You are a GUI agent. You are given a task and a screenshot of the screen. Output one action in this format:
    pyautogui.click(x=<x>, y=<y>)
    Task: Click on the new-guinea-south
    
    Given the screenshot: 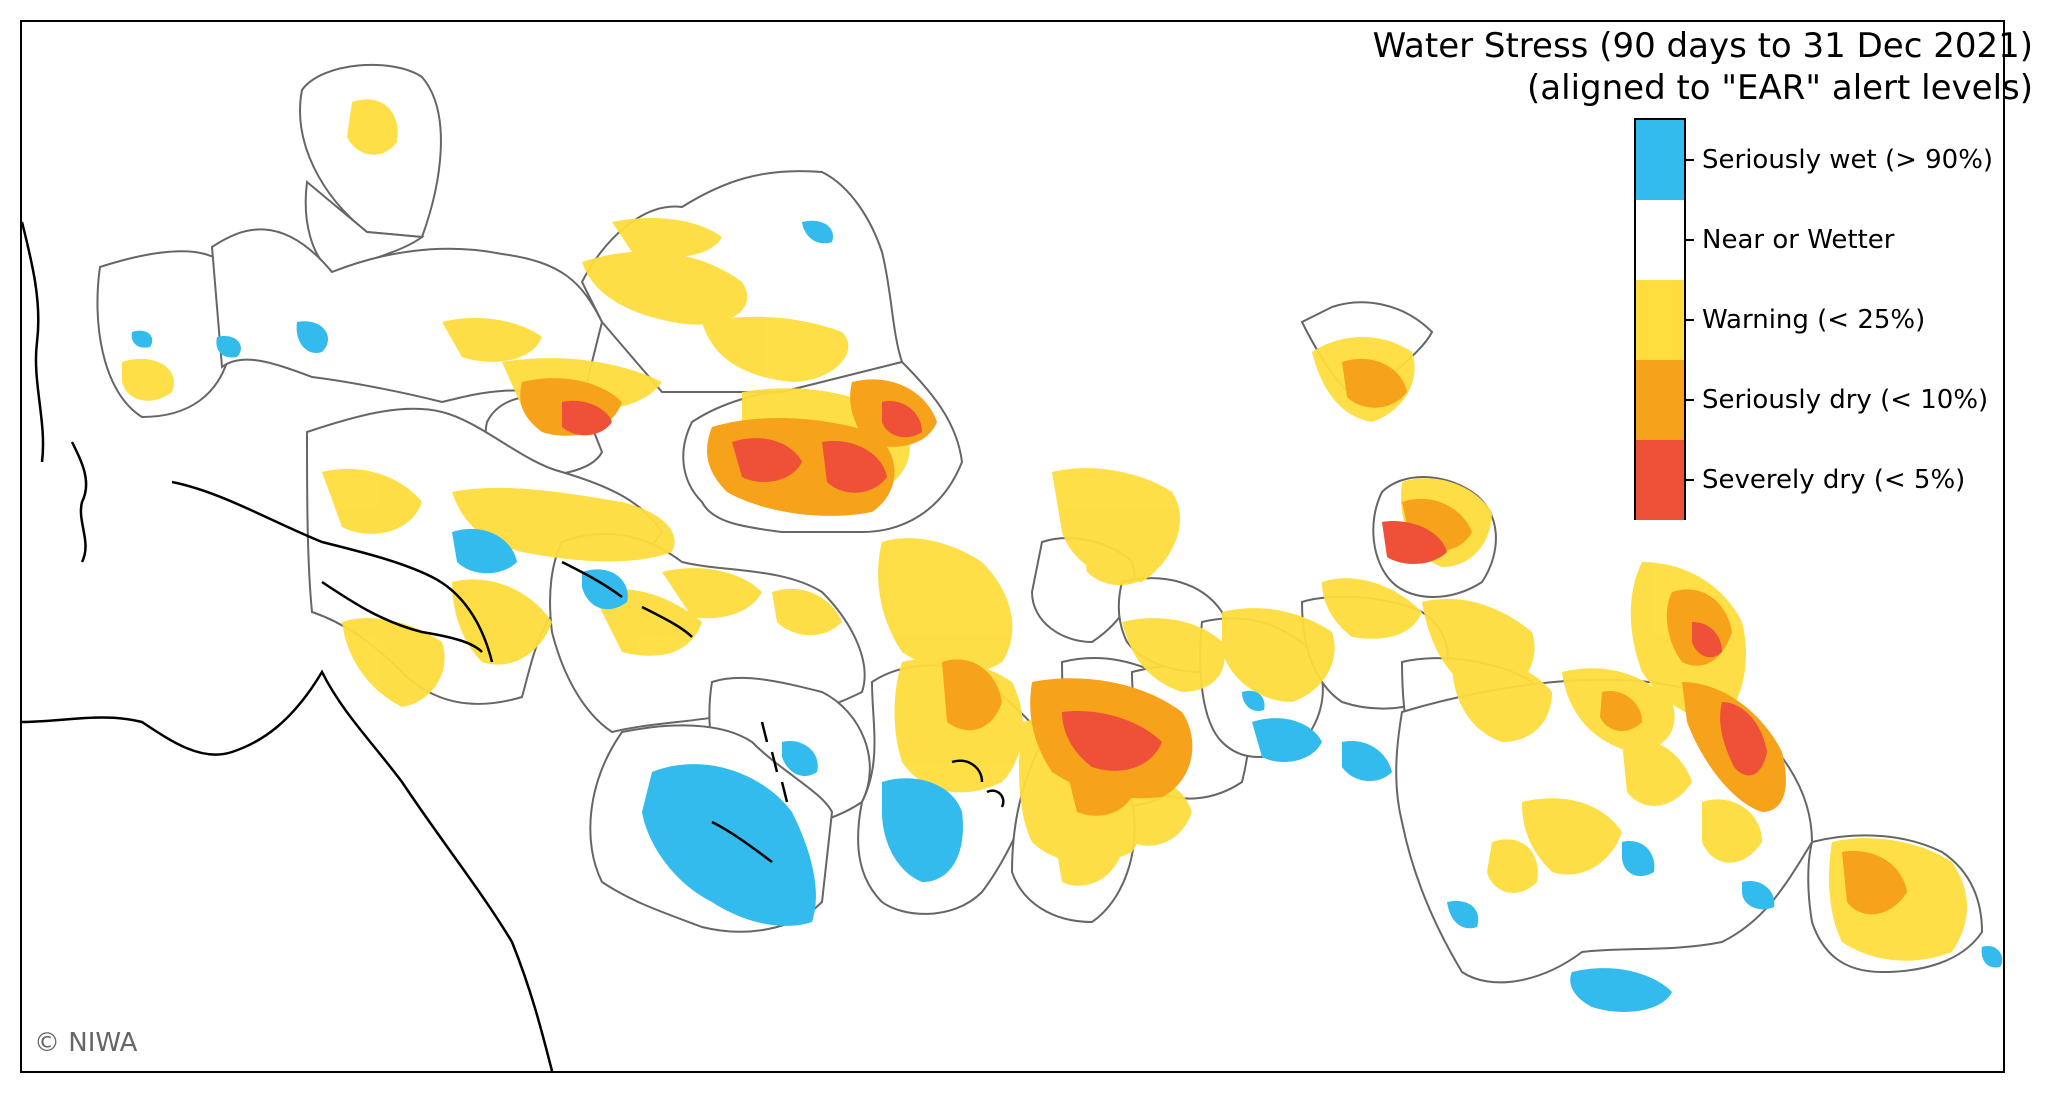 What is the action you would take?
    pyautogui.click(x=402, y=616)
    